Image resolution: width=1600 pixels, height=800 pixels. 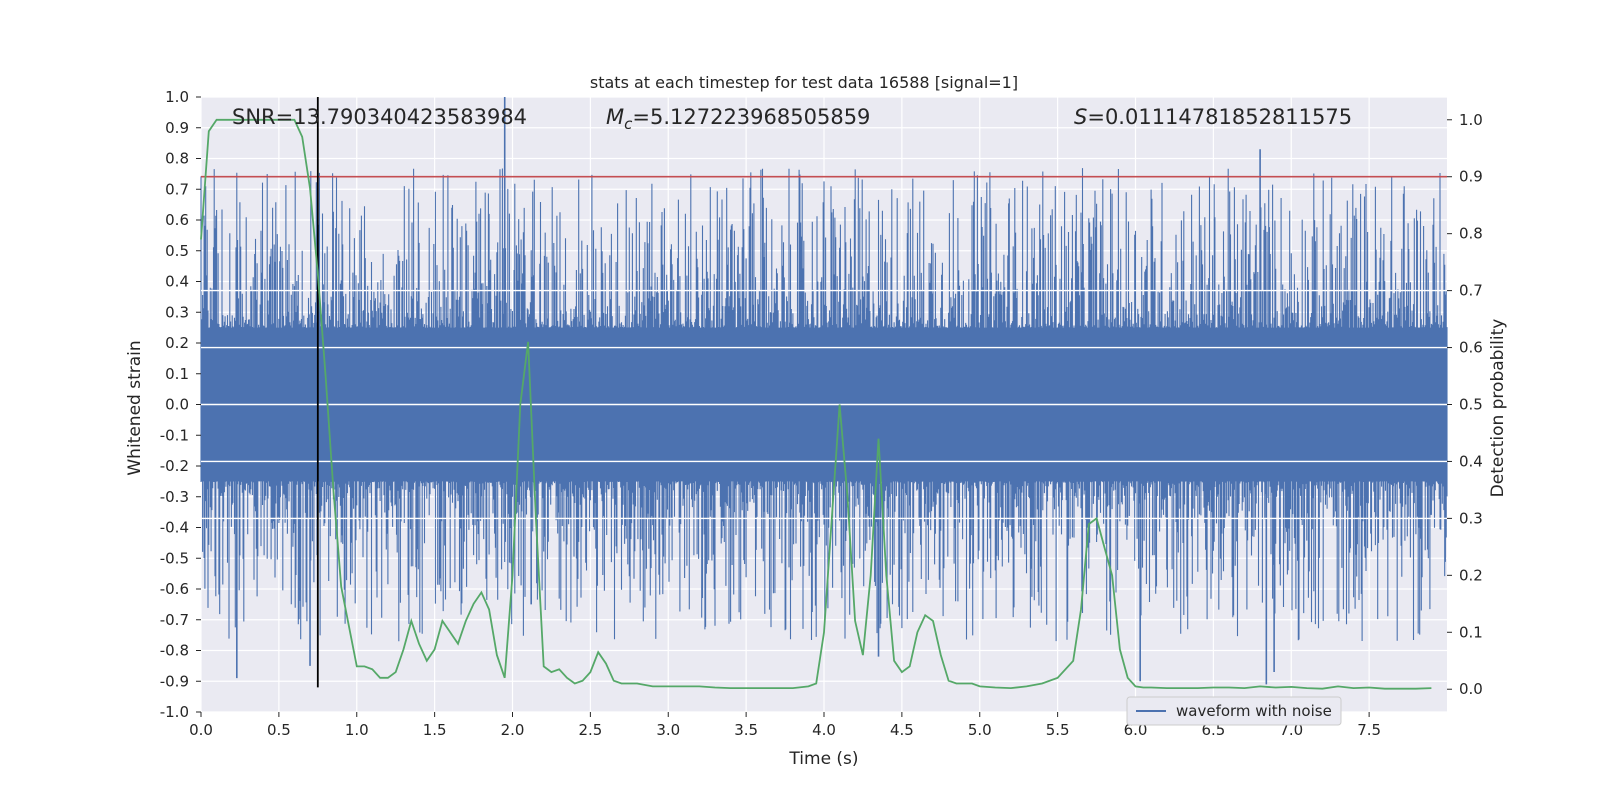 What do you see at coordinates (177, 405) in the screenshot?
I see `y-tick-label-left: 0.0` at bounding box center [177, 405].